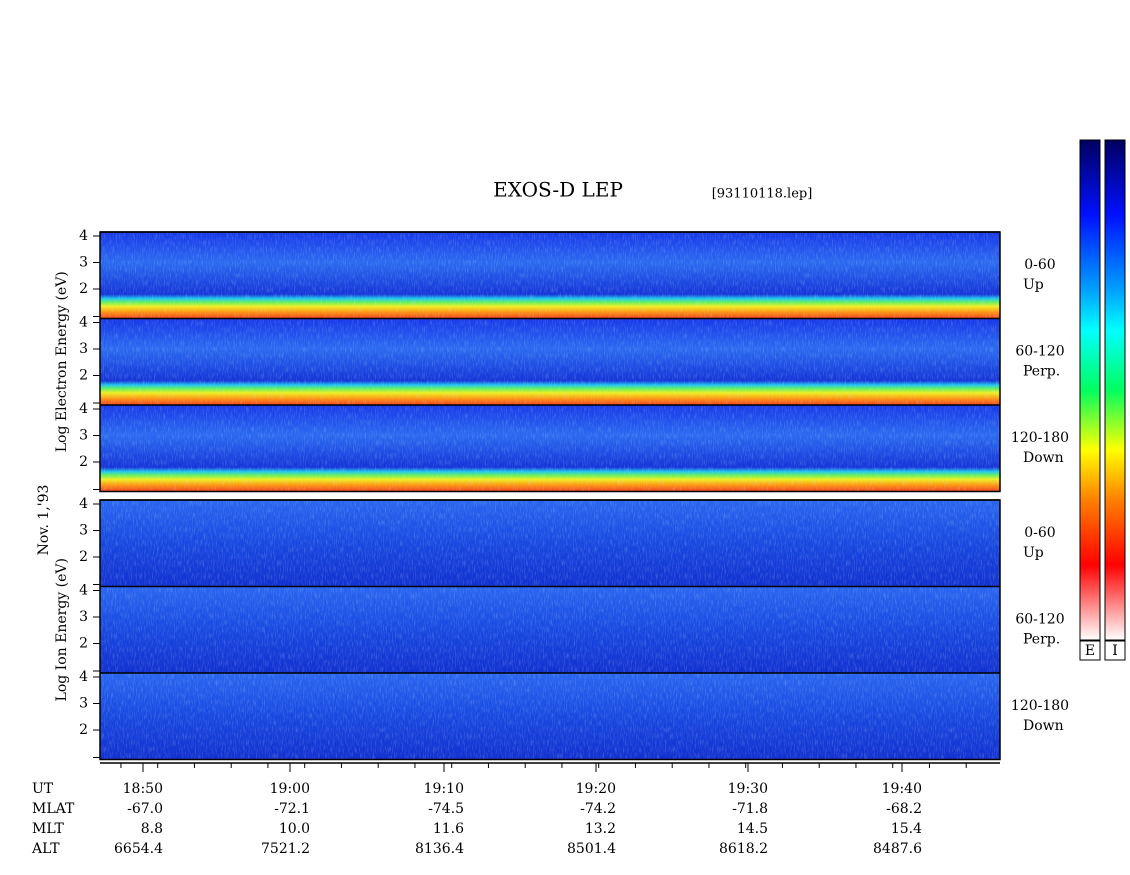 The image size is (1130, 875). I want to click on title: EXOS-D LEP, so click(558, 190).